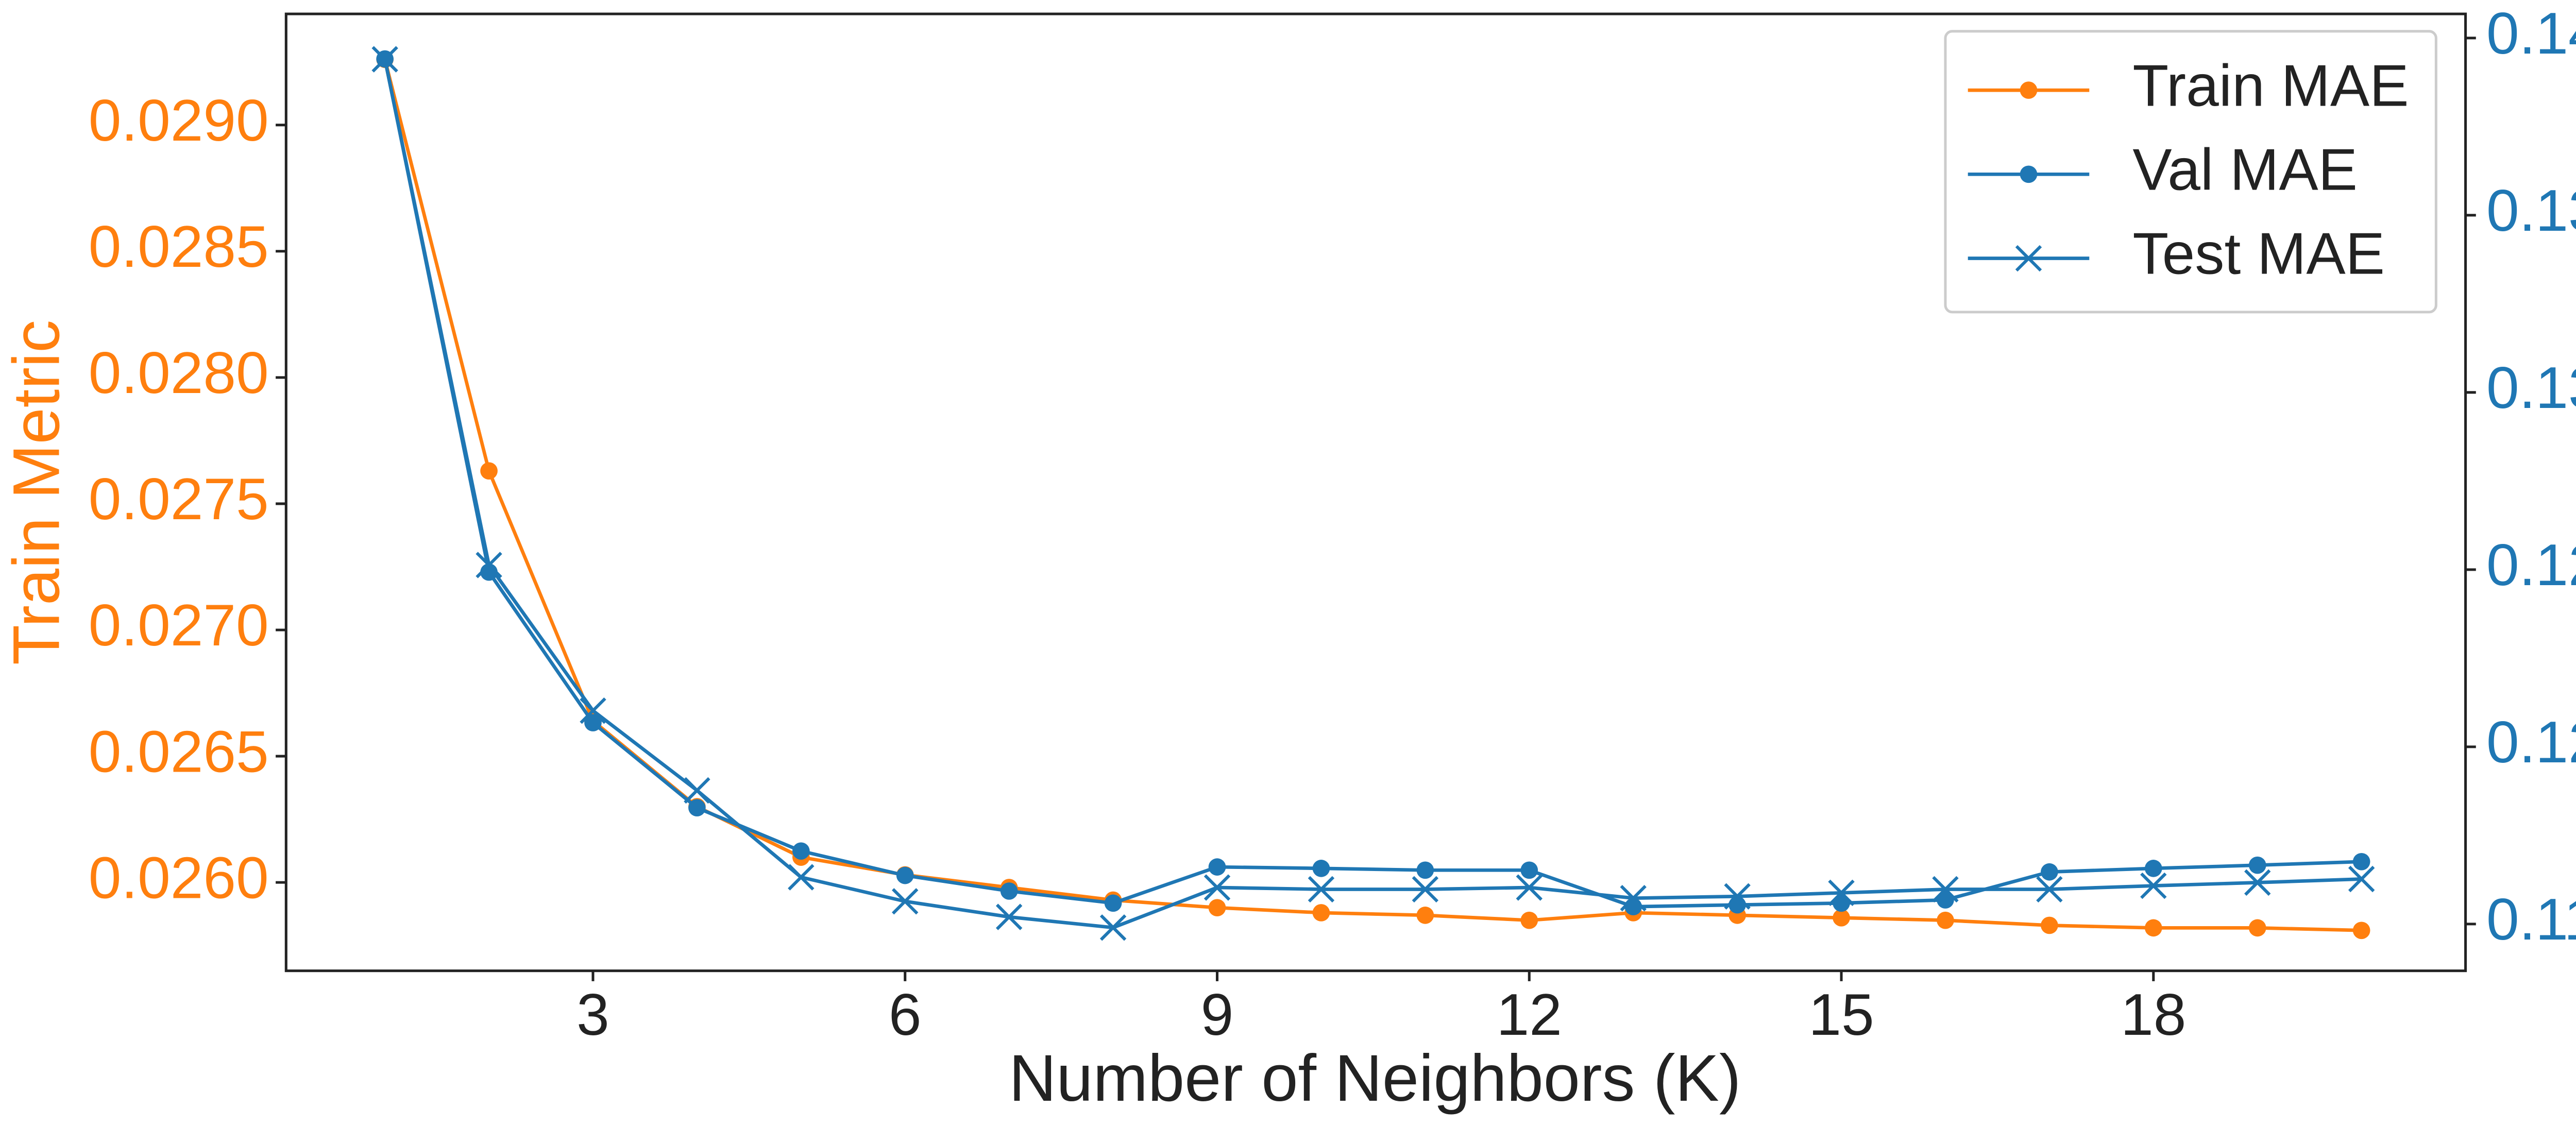 The image size is (2576, 1126). What do you see at coordinates (2531, 388) in the screenshot?
I see `y2-tick-label: 0.130` at bounding box center [2531, 388].